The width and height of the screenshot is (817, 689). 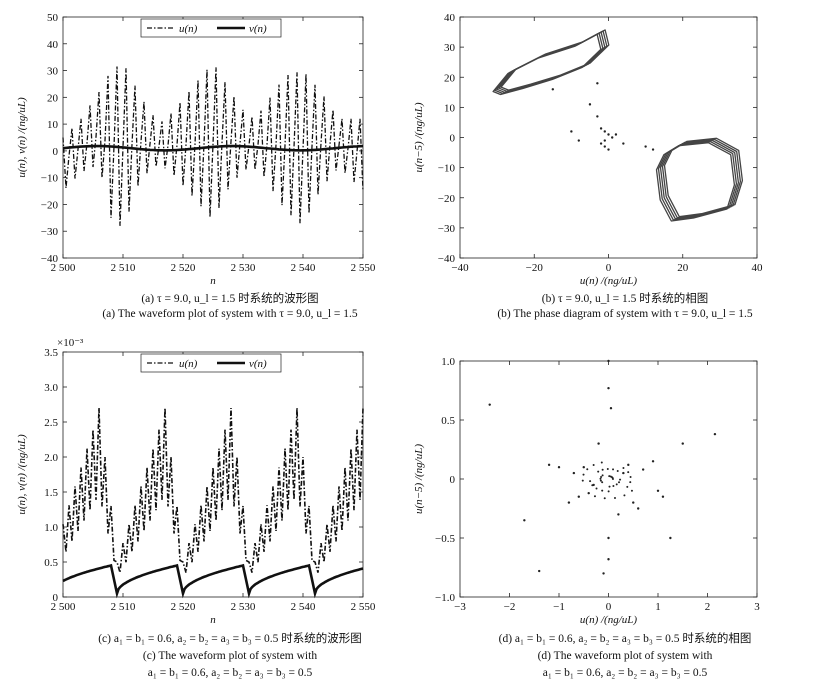 I want to click on y-tick-label: −0.5, so click(x=445, y=539).